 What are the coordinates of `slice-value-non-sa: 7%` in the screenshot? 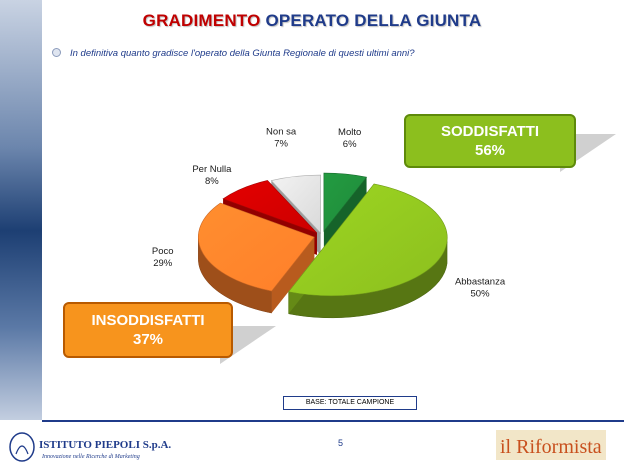 It's located at (281, 143).